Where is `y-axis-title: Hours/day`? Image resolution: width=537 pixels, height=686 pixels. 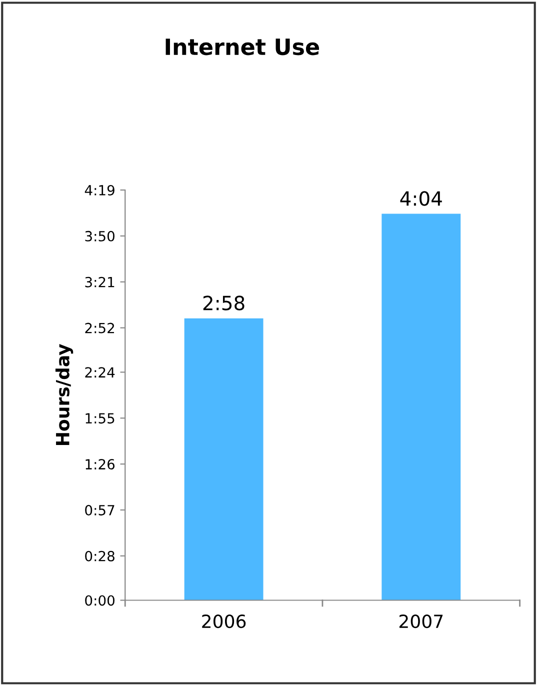 y-axis-title: Hours/day is located at coordinates (64, 394).